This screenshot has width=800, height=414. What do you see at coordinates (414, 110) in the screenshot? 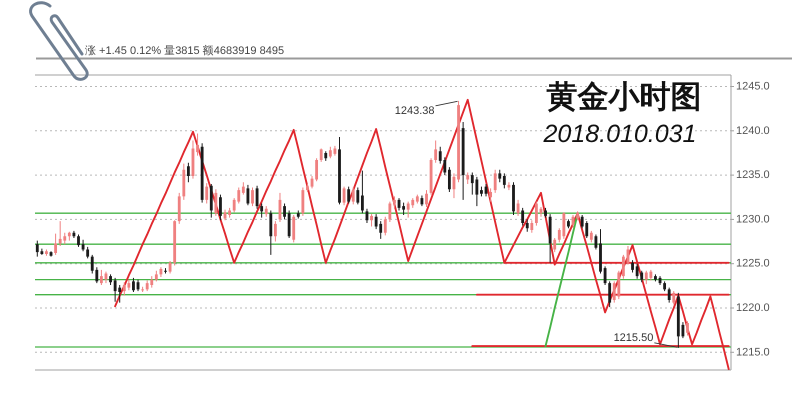
I see `annotation: 1243.38` at bounding box center [414, 110].